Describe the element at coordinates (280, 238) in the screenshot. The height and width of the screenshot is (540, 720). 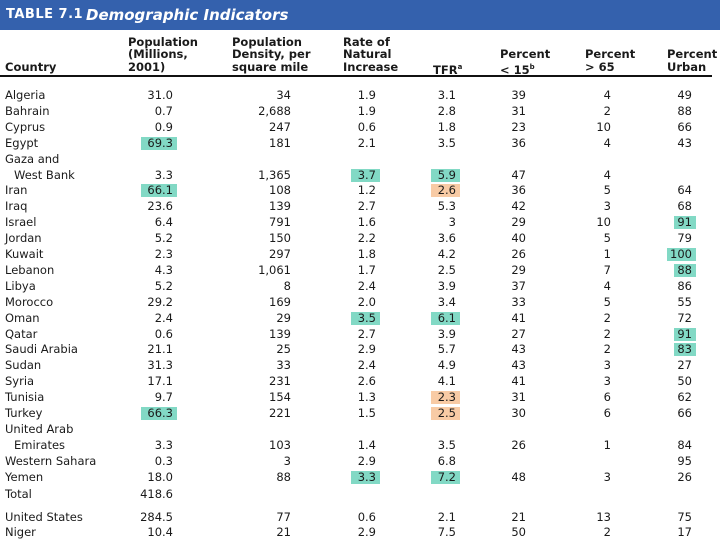
I see `cell-value: 150` at that location.